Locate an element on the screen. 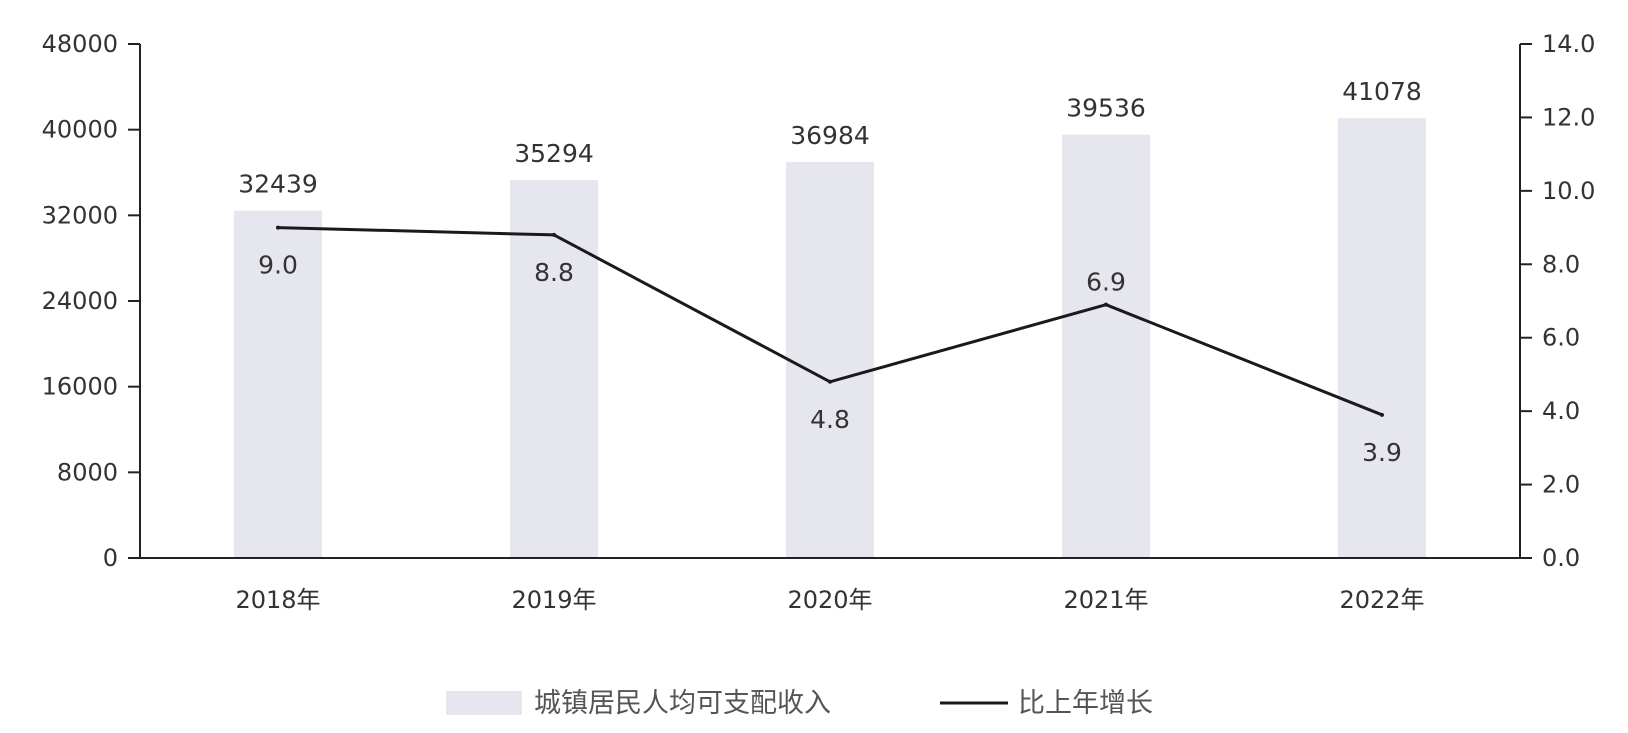 The image size is (1628, 733). x-tick-label: 2022年 is located at coordinates (1381, 600).